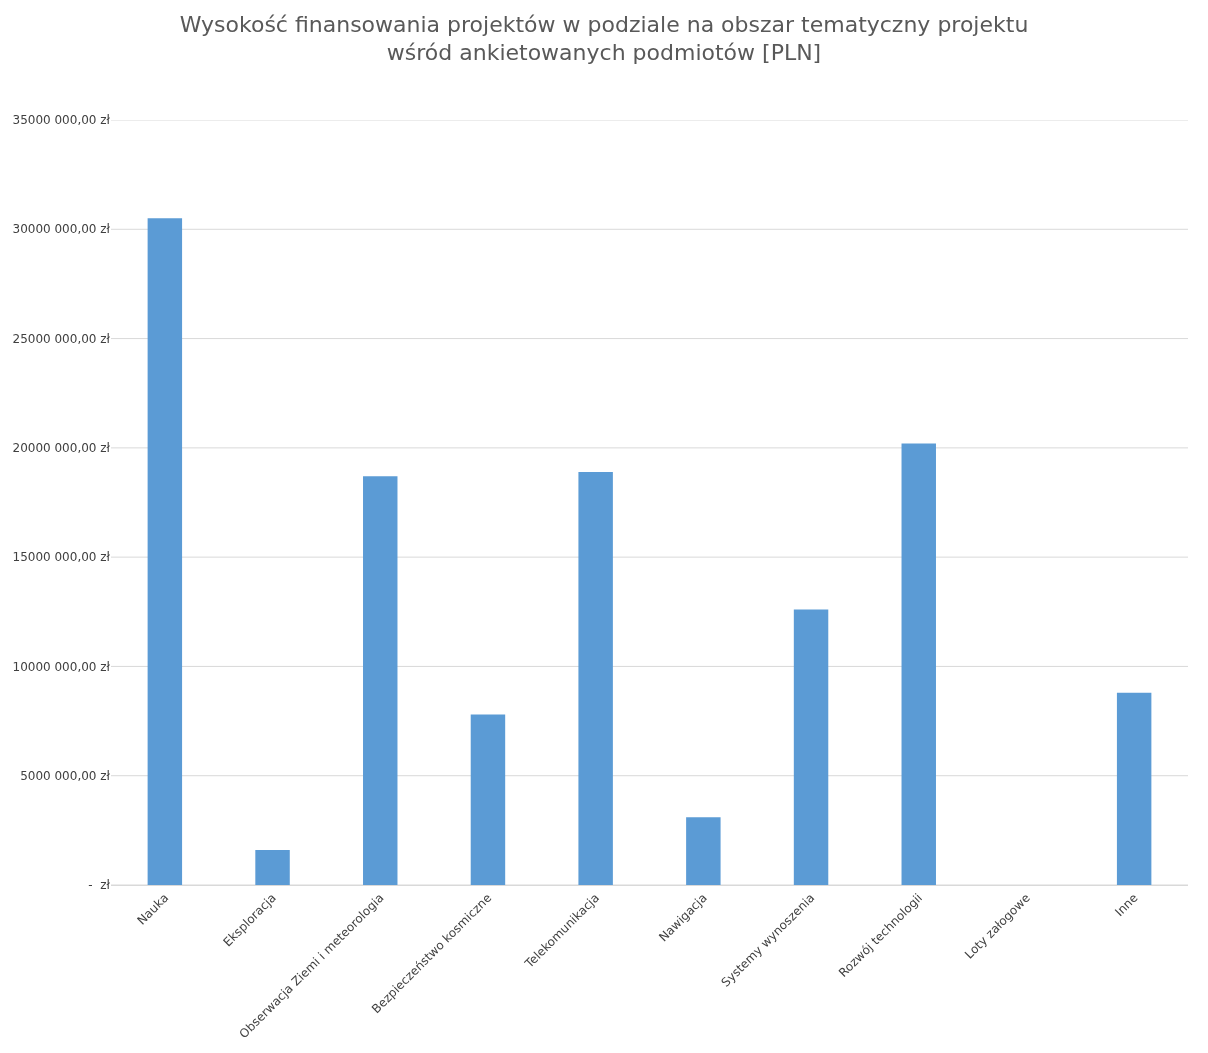  Describe the element at coordinates (61, 666) in the screenshot. I see `y-tick-label: 10000 000,00 zł` at that location.